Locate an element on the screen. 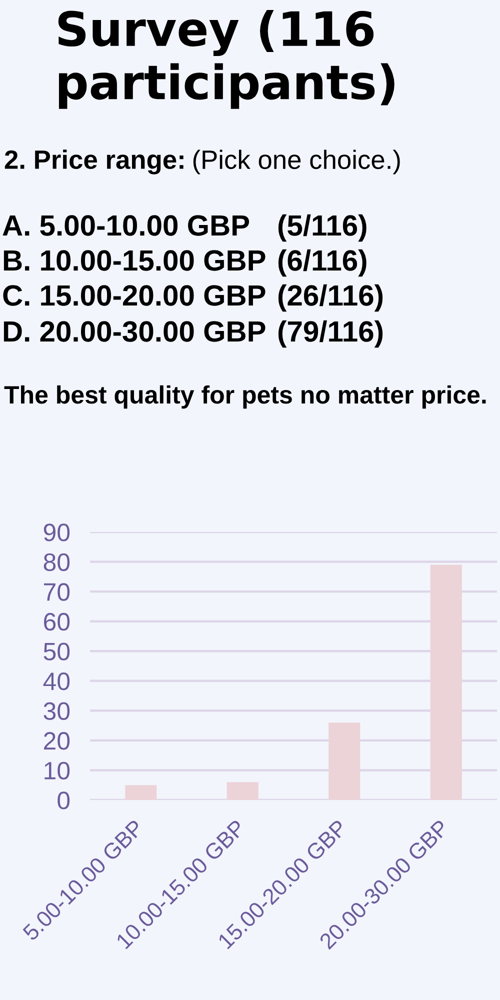 Image resolution: width=500 pixels, height=1000 pixels. y-tick-label: 0 is located at coordinates (64, 801).